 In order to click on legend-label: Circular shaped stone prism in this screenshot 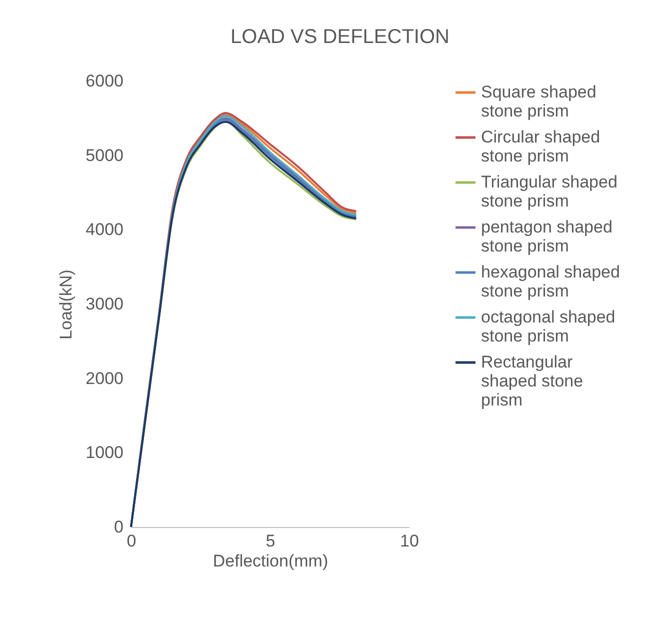, I will do `click(540, 147)`.